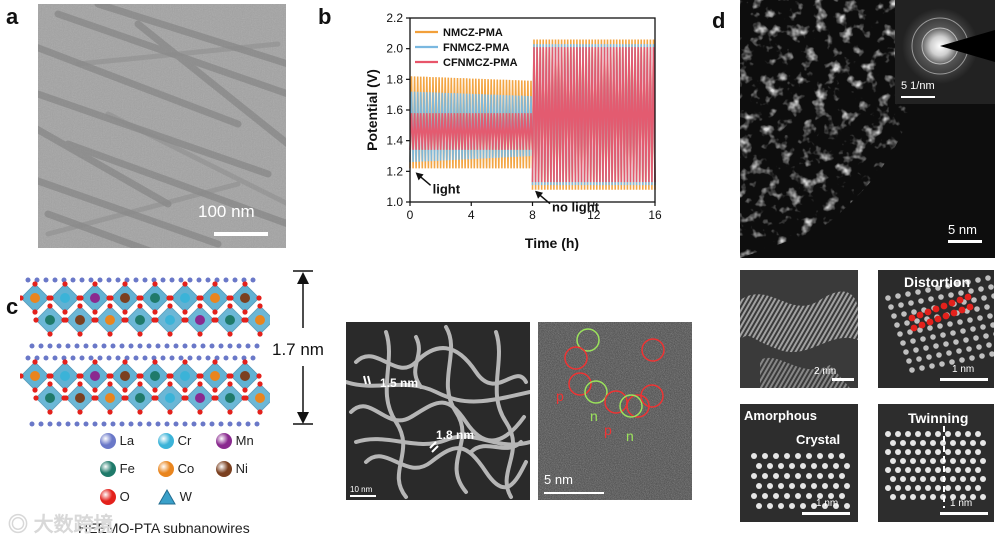 The height and width of the screenshot is (542, 1000). I want to click on stem-tag-p2: p, so click(608, 430).